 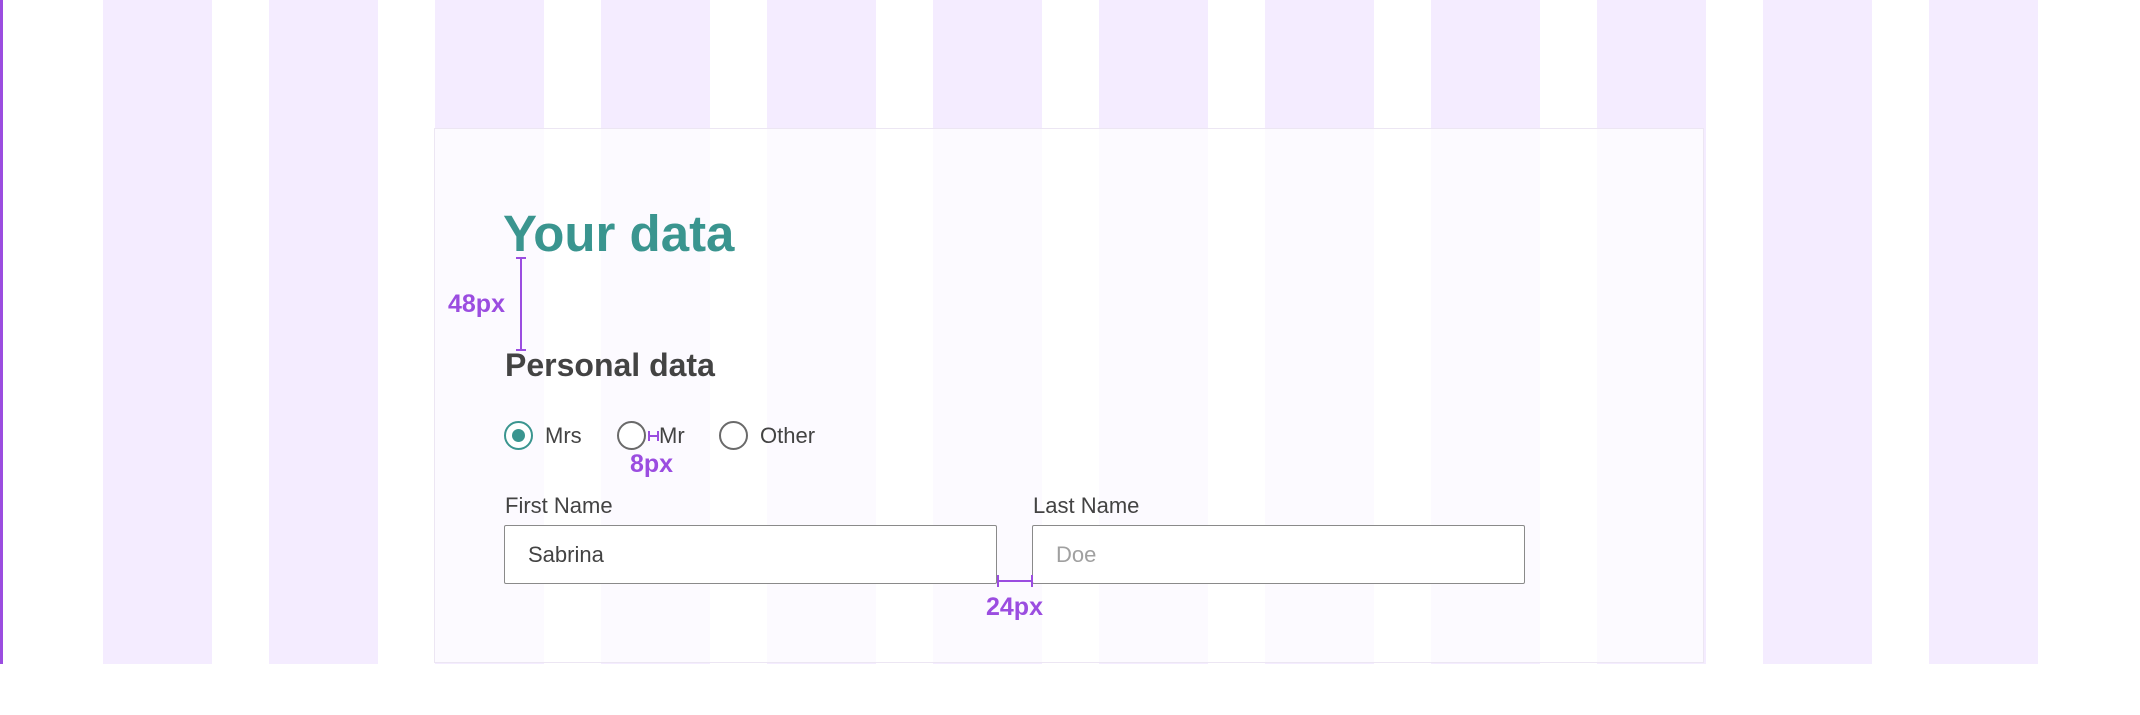 I want to click on section-title: Personal data, so click(x=610, y=365).